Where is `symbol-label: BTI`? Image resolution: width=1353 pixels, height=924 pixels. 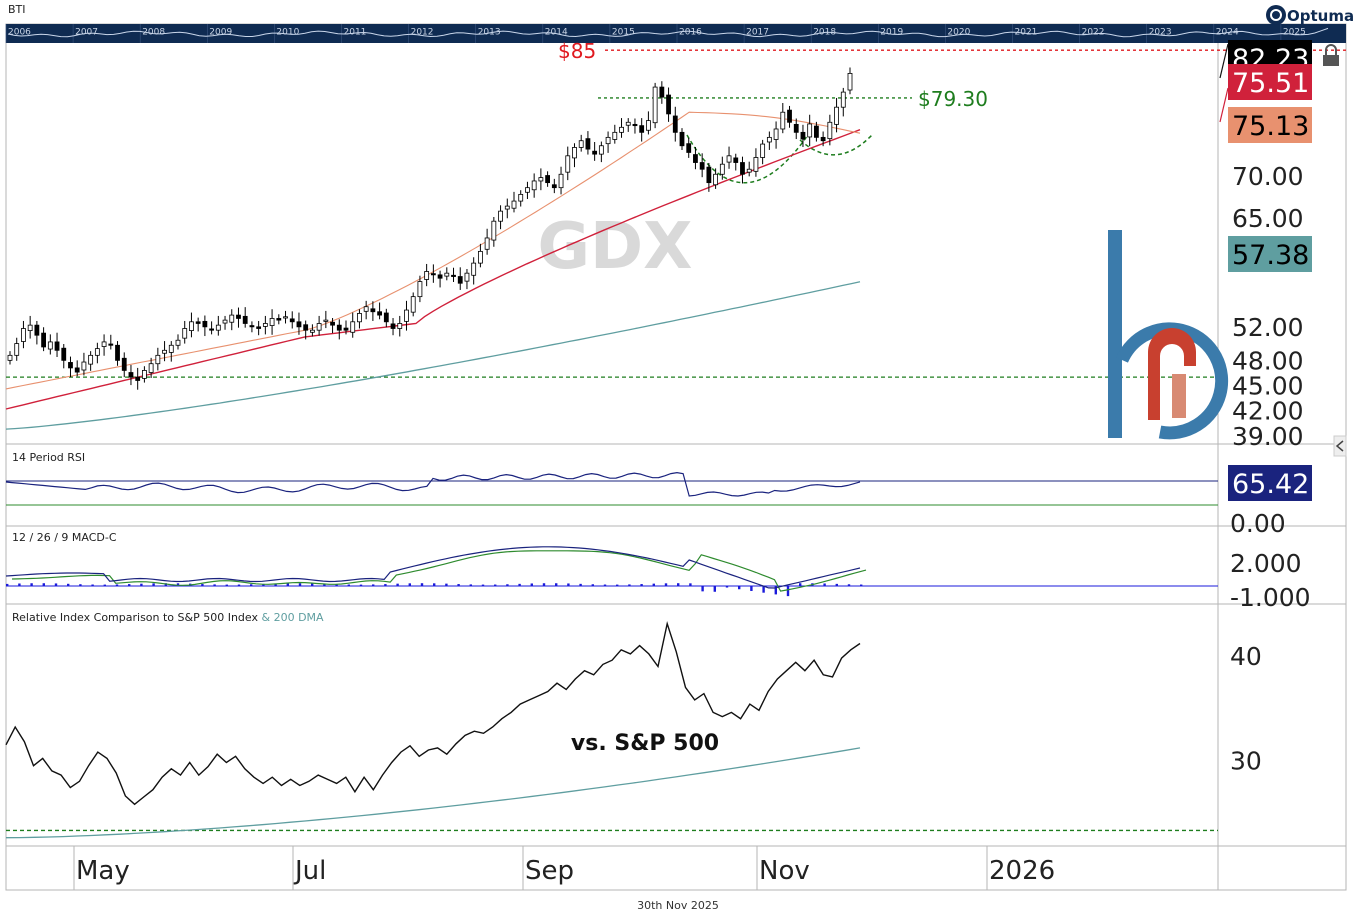
symbol-label: BTI is located at coordinates (17, 9).